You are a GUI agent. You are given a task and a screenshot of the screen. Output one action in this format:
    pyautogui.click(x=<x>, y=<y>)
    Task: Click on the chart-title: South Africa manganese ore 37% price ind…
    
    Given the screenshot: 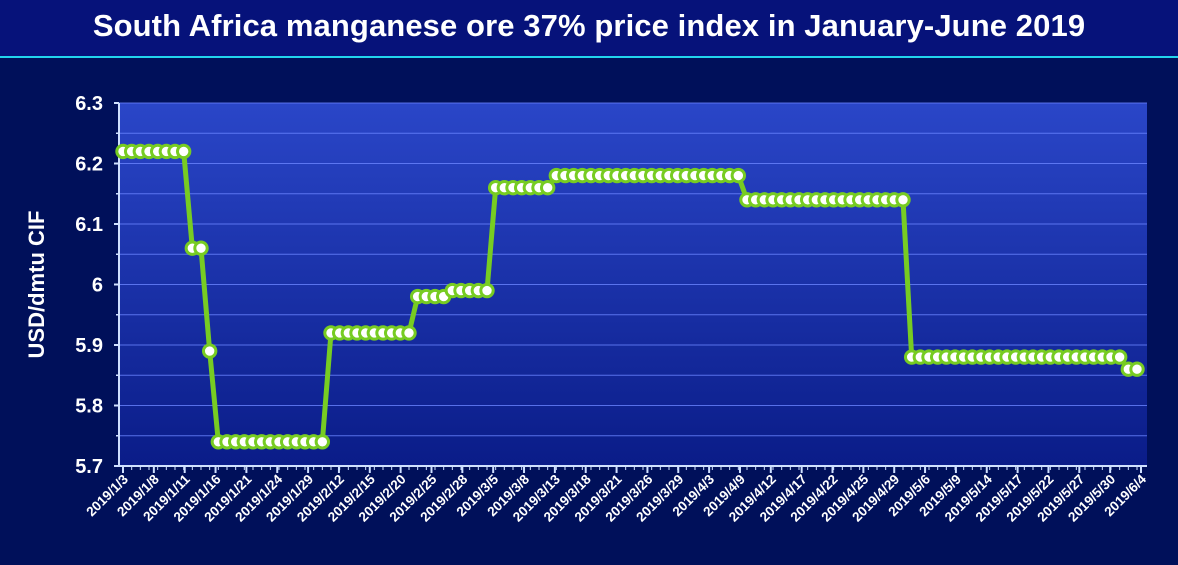 What is the action you would take?
    pyautogui.click(x=589, y=25)
    